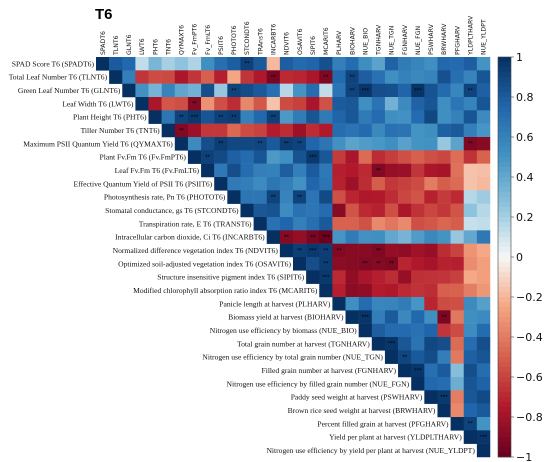  What do you see at coordinates (116, 45) in the screenshot?
I see `column-label: TLNT6` at bounding box center [116, 45].